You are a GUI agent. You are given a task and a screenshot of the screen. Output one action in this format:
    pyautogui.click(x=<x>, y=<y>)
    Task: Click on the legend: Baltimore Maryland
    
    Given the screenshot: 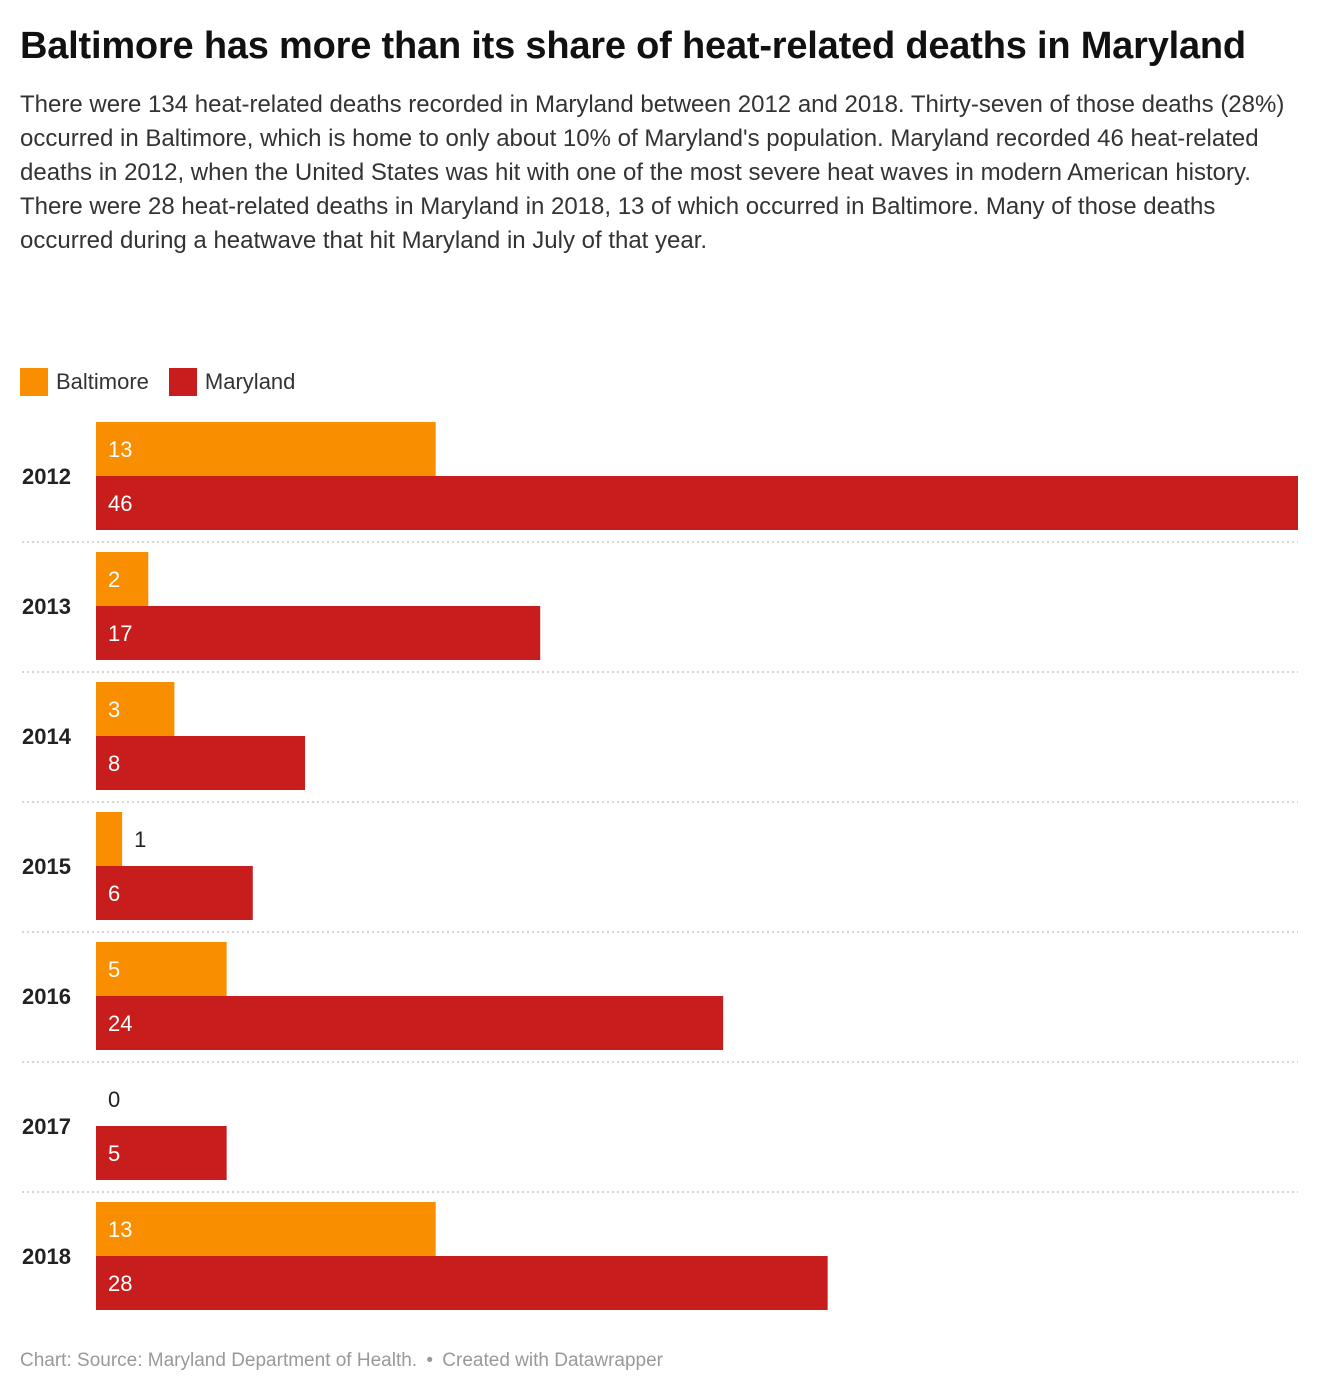 What is the action you would take?
    pyautogui.click(x=167, y=382)
    